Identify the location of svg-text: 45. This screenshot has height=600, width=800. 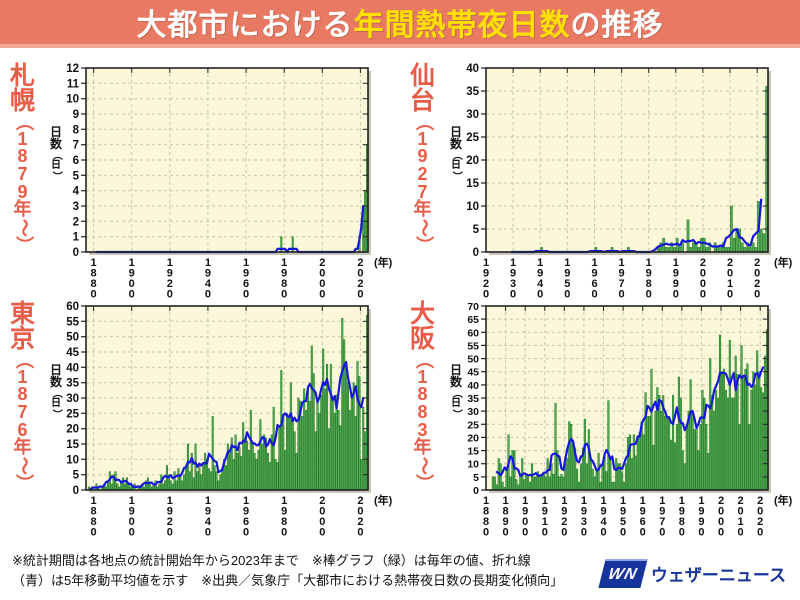
(72, 353).